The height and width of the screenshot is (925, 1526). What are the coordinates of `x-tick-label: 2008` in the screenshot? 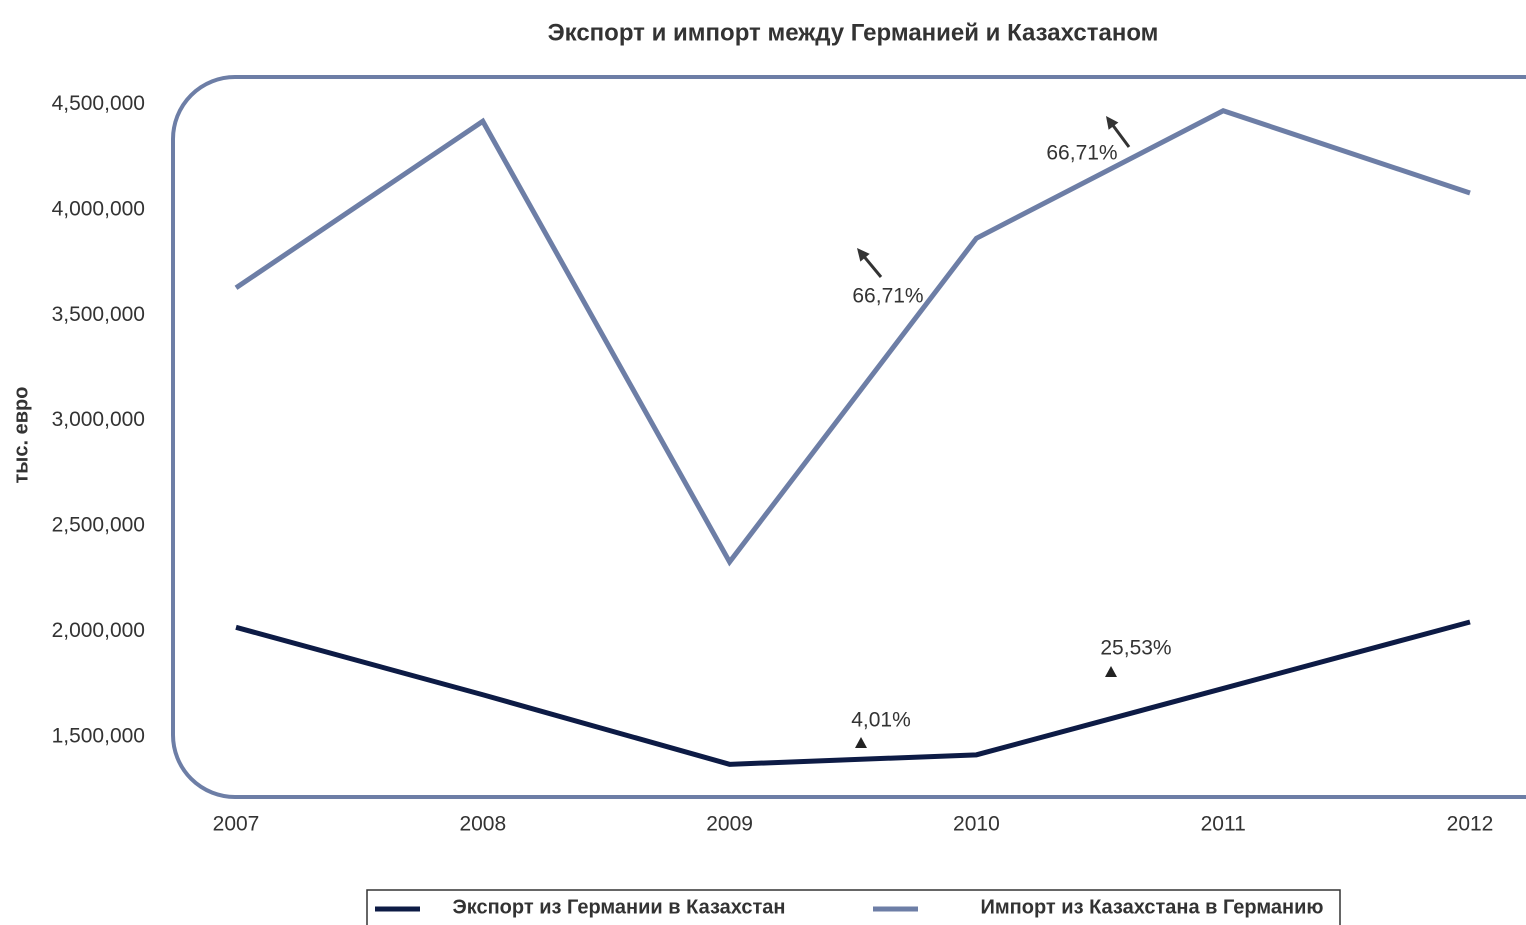 It's located at (482, 824).